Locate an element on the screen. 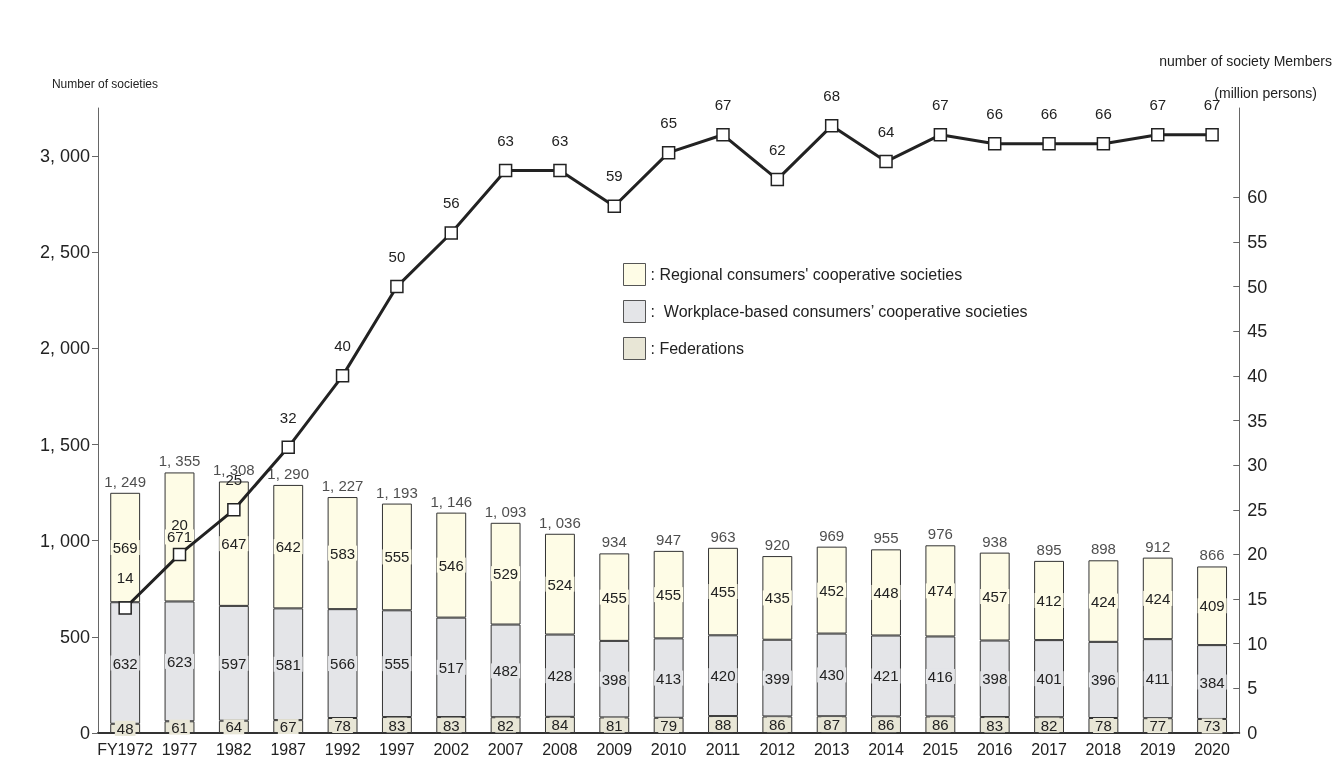 The image size is (1343, 771). data-label: 84 is located at coordinates (560, 725).